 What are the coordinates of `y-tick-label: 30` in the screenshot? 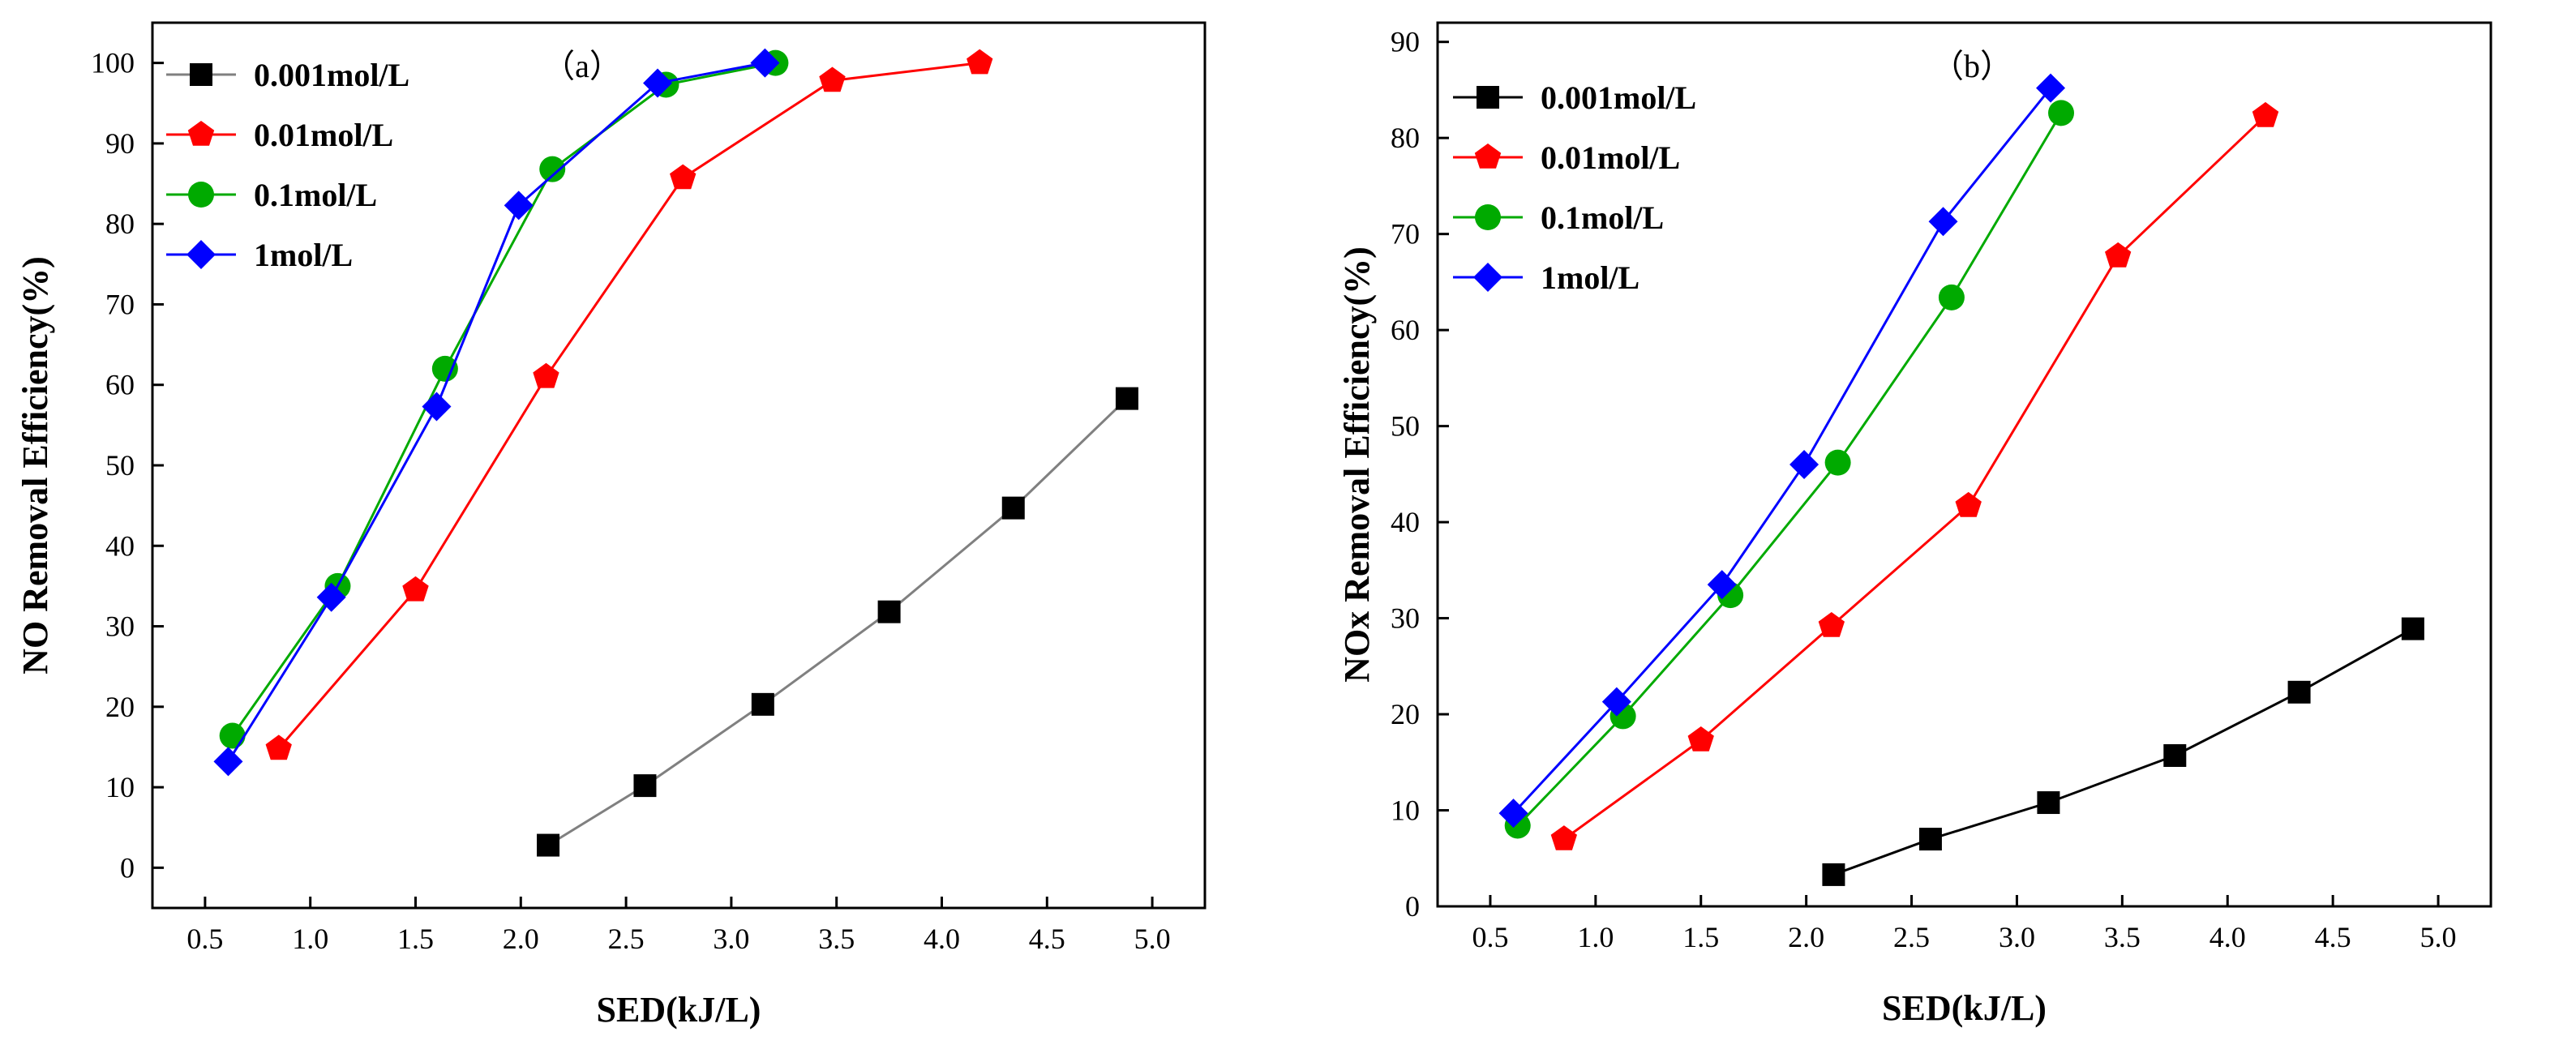 It's located at (1405, 618).